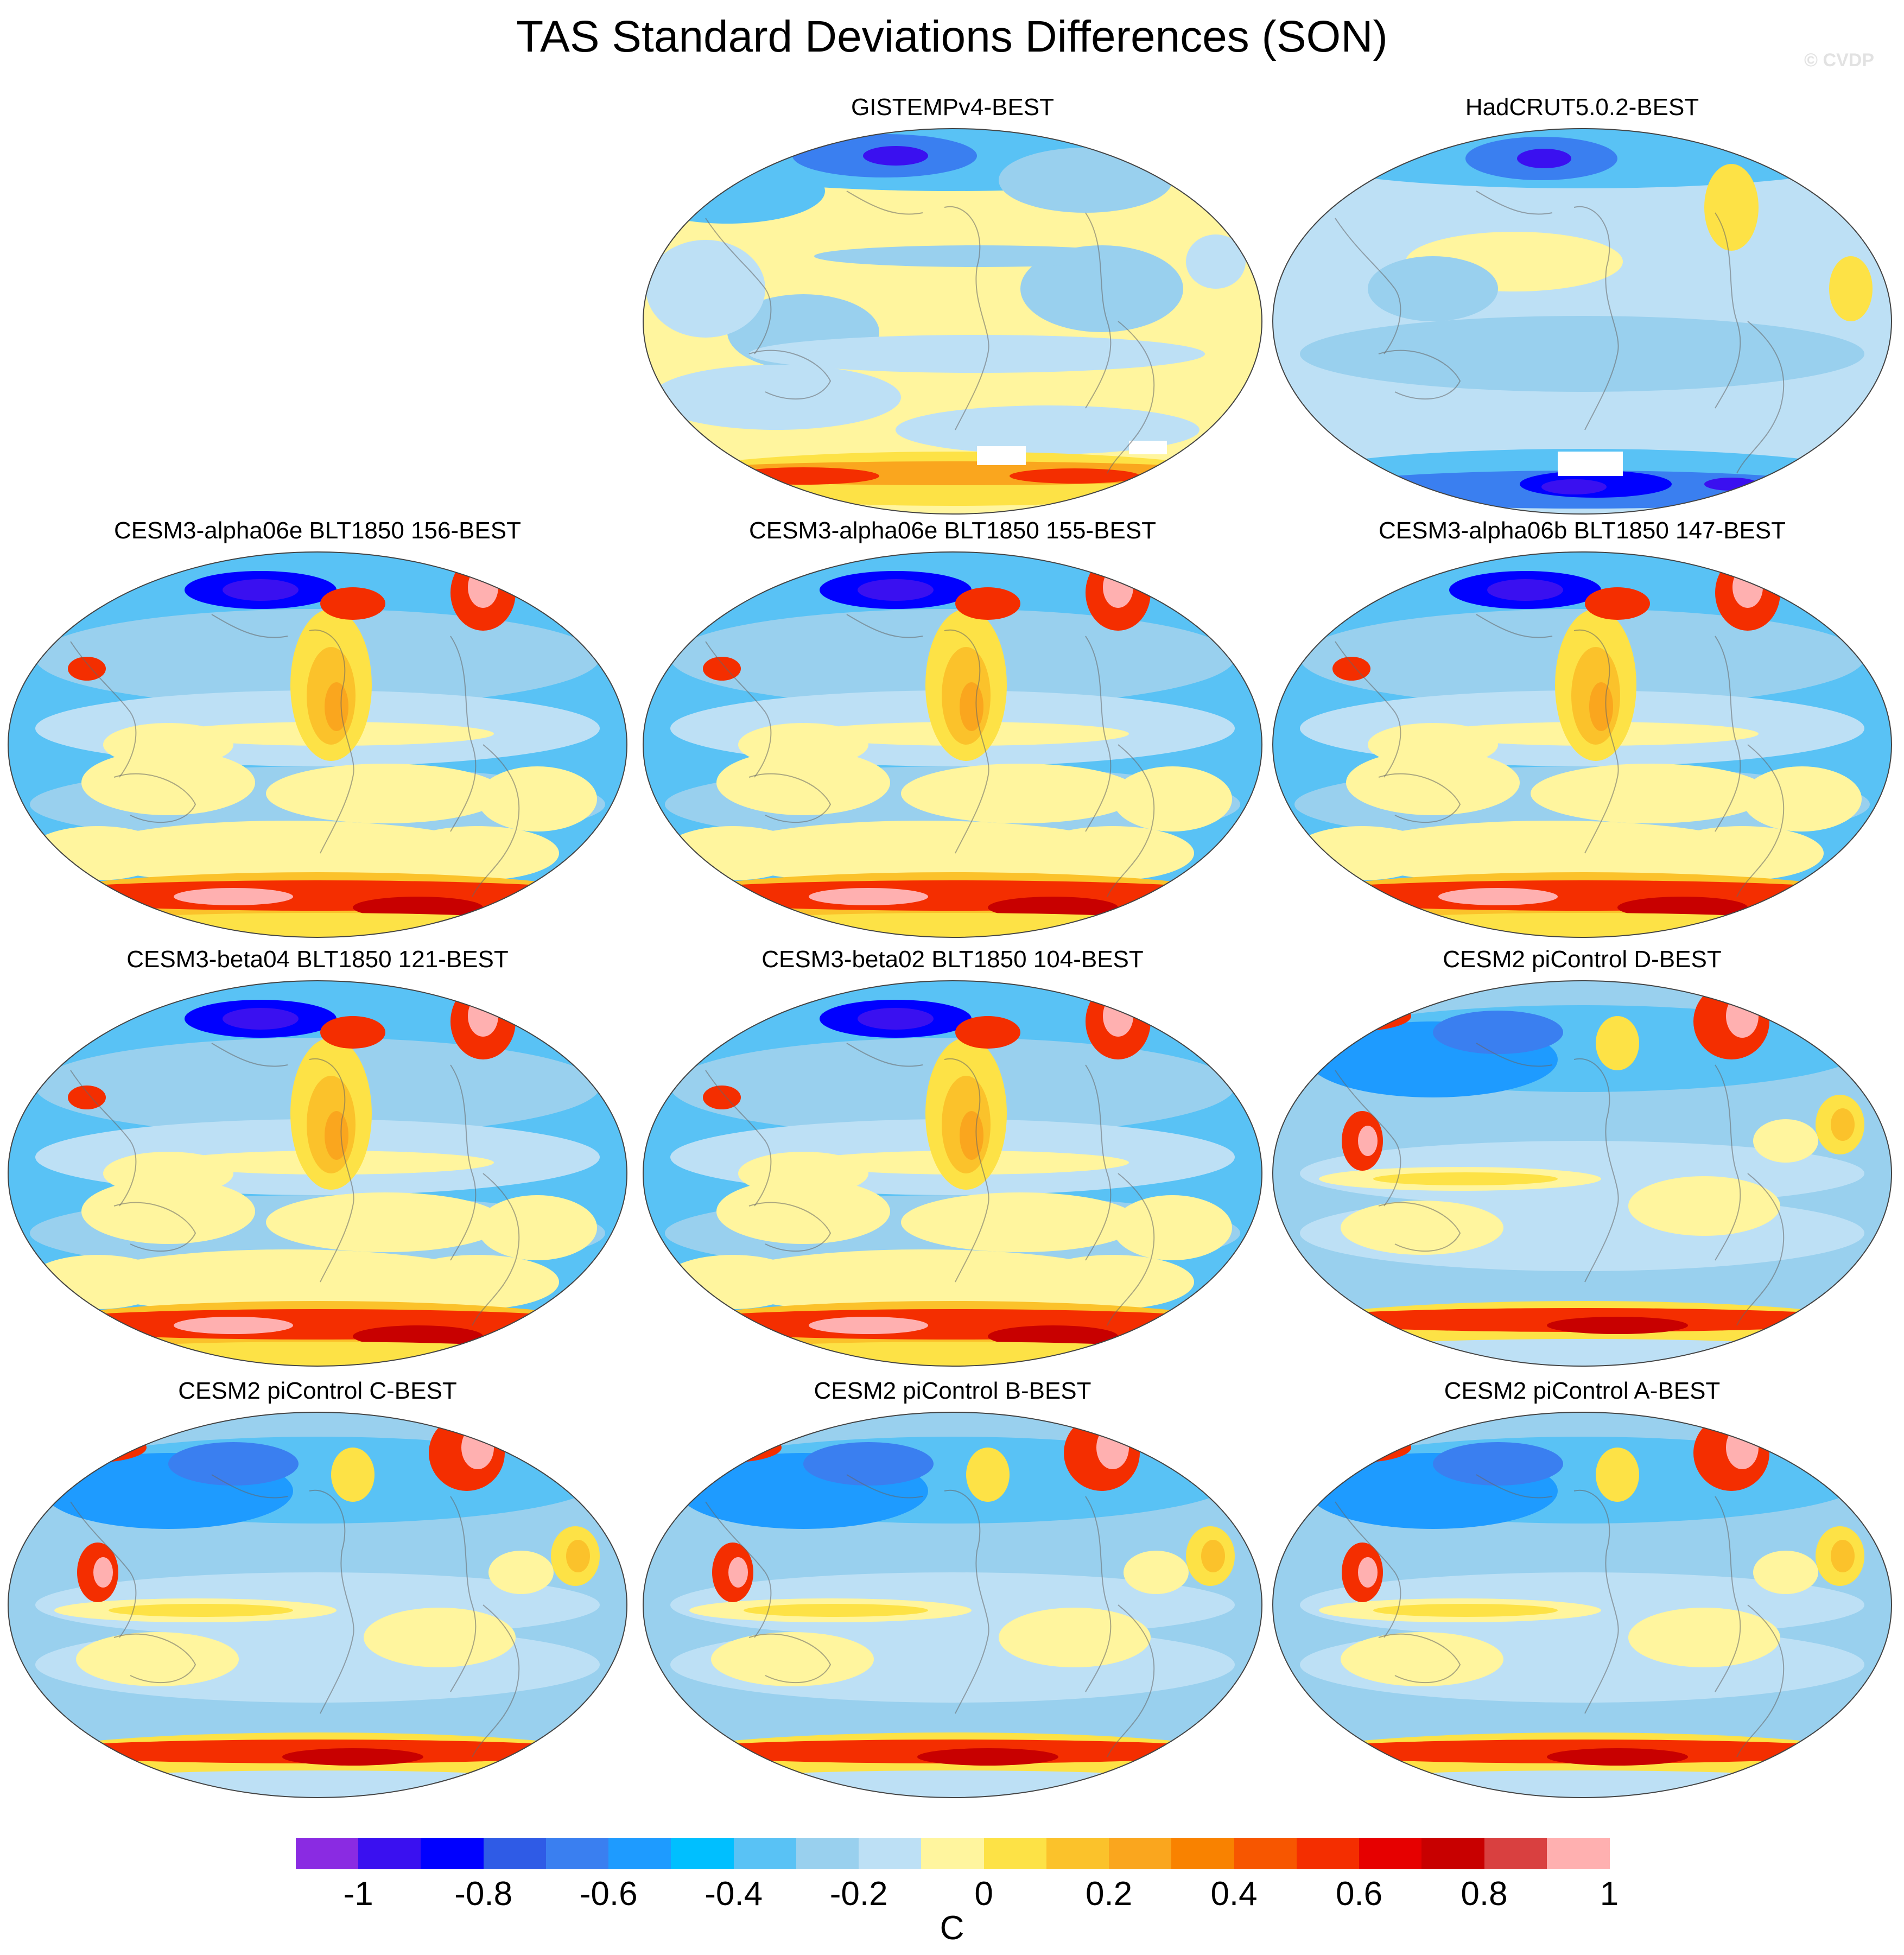  I want to click on colorbar-tick-label: 0.6, so click(1359, 1894).